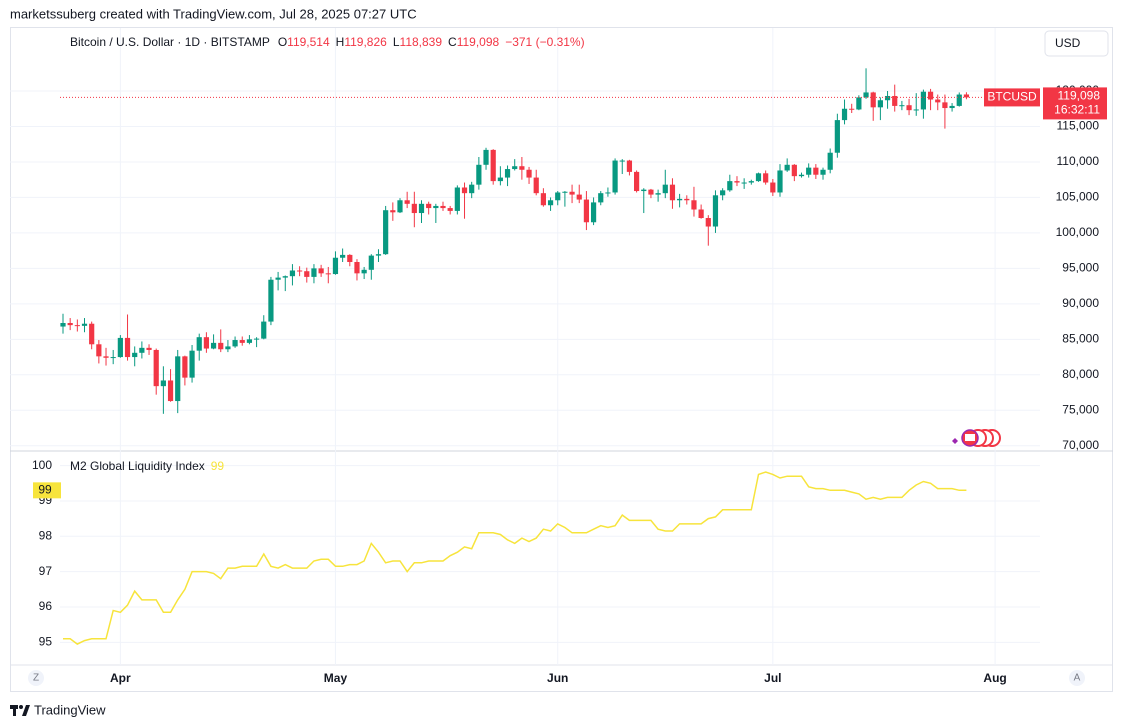  I want to click on currency-label: USD, so click(1068, 43).